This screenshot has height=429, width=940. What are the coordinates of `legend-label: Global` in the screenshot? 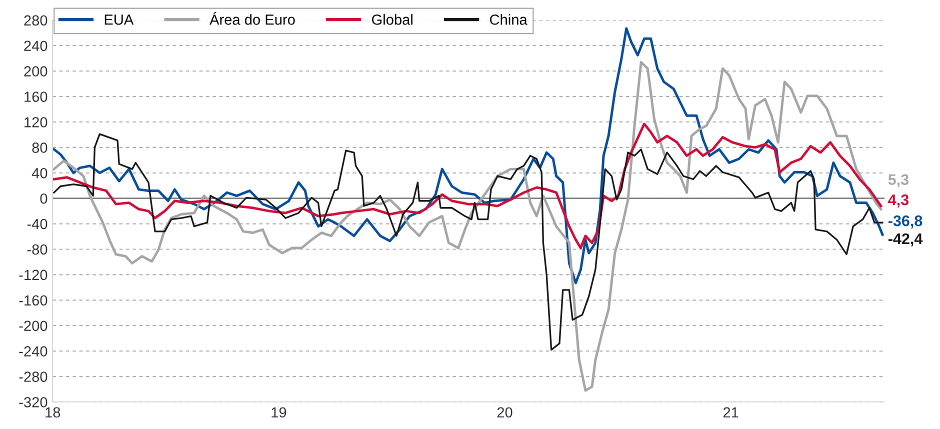 It's located at (392, 19).